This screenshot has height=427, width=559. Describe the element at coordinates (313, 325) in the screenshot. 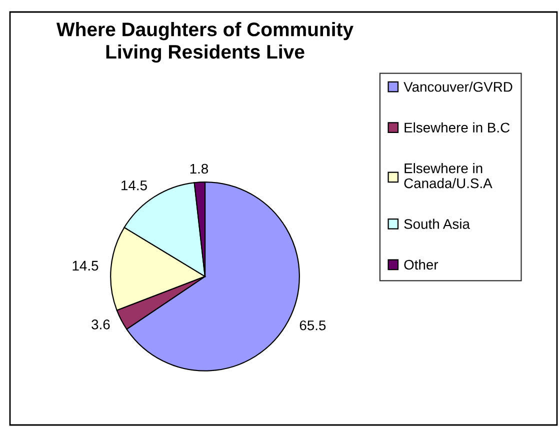

I see `data-label: 65.5` at that location.